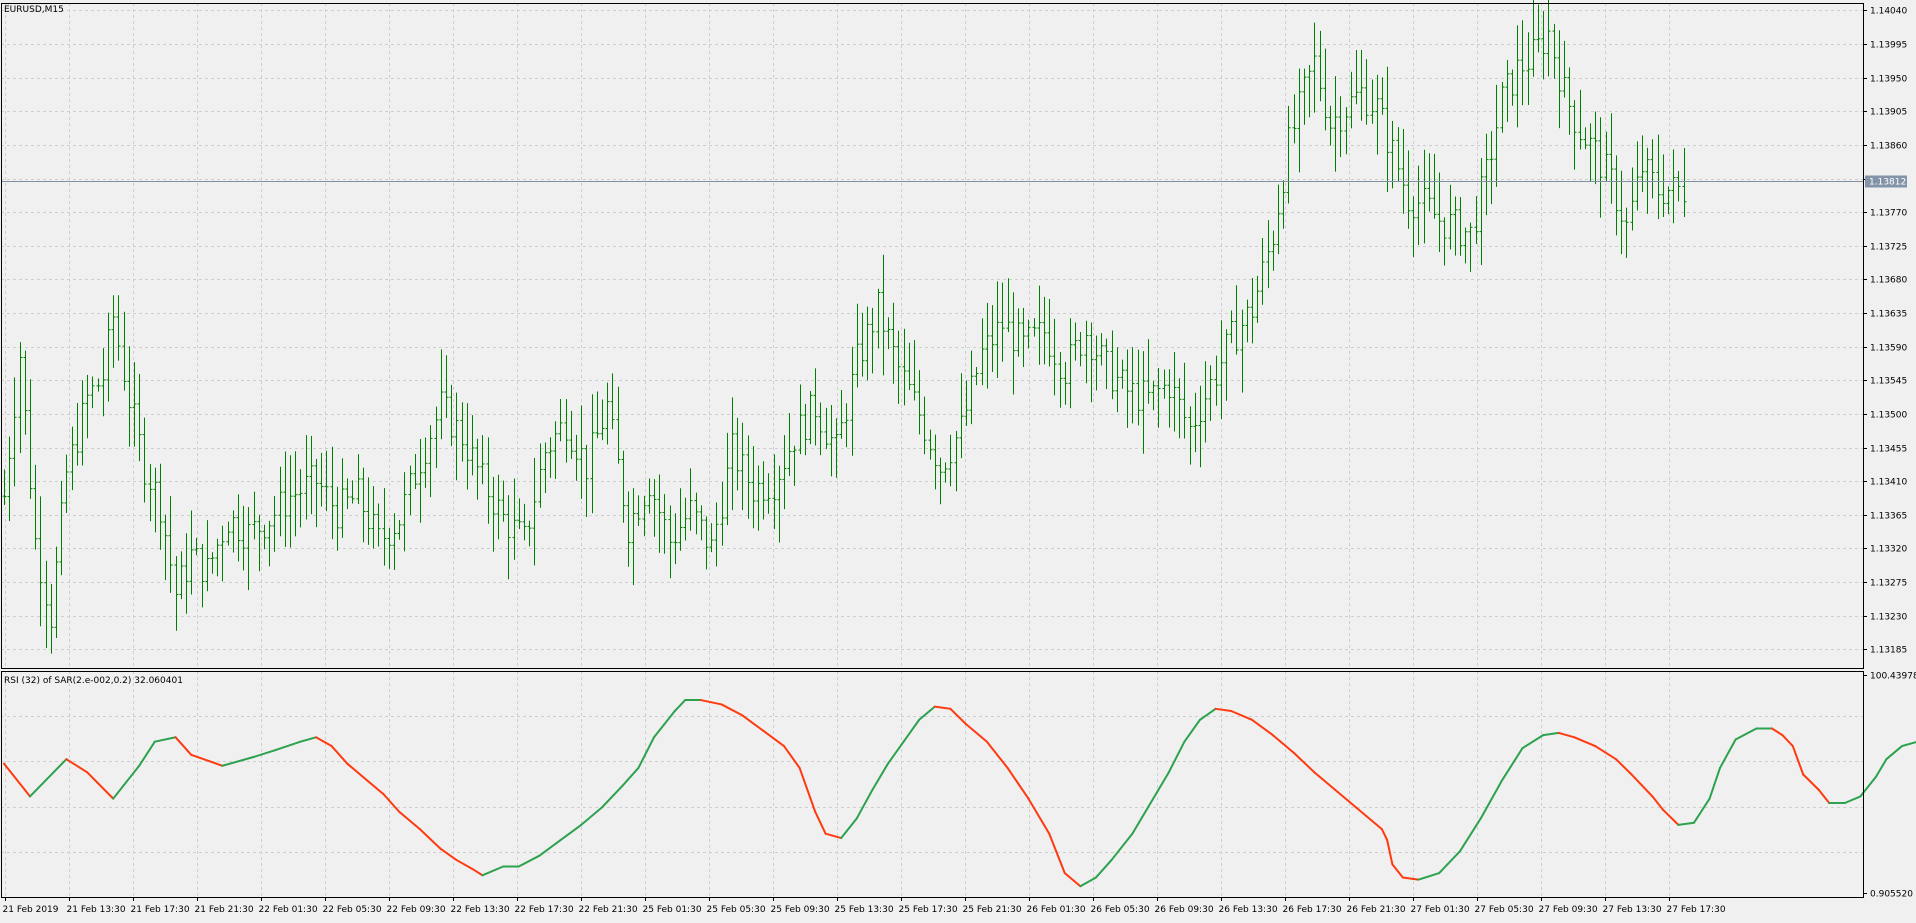  What do you see at coordinates (1888, 214) in the screenshot?
I see `price-tick-label: 1.13770` at bounding box center [1888, 214].